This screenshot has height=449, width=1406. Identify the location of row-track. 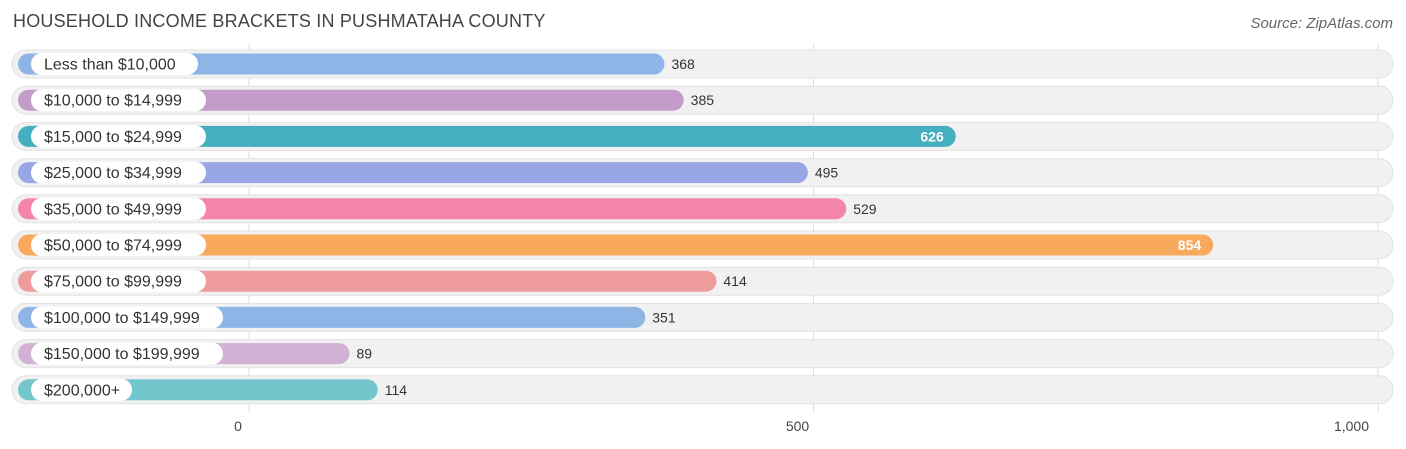
(702, 354).